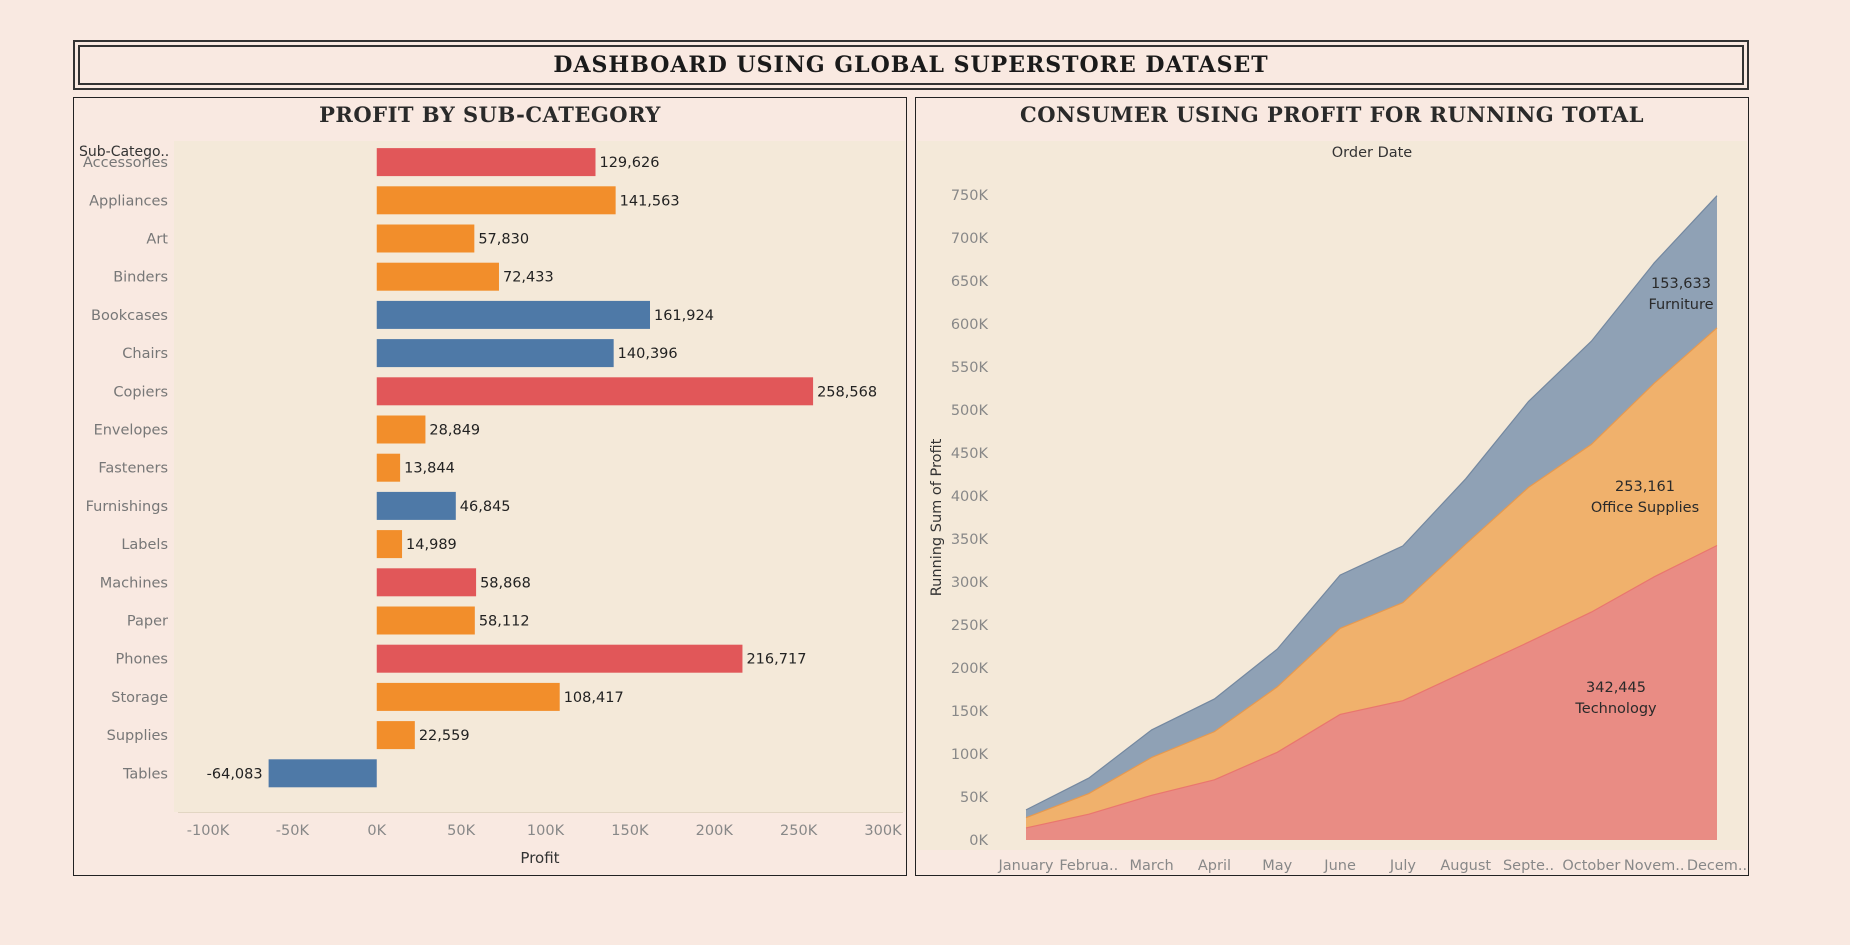 This screenshot has width=1850, height=945. Describe the element at coordinates (970, 755) in the screenshot. I see `y-tick-label: 100K` at that location.